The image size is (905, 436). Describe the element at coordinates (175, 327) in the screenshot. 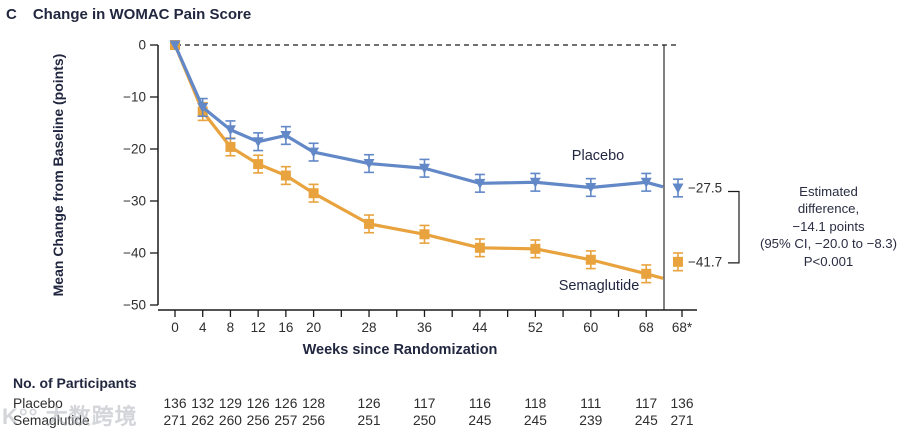

I see `x-tick-label: 0` at that location.